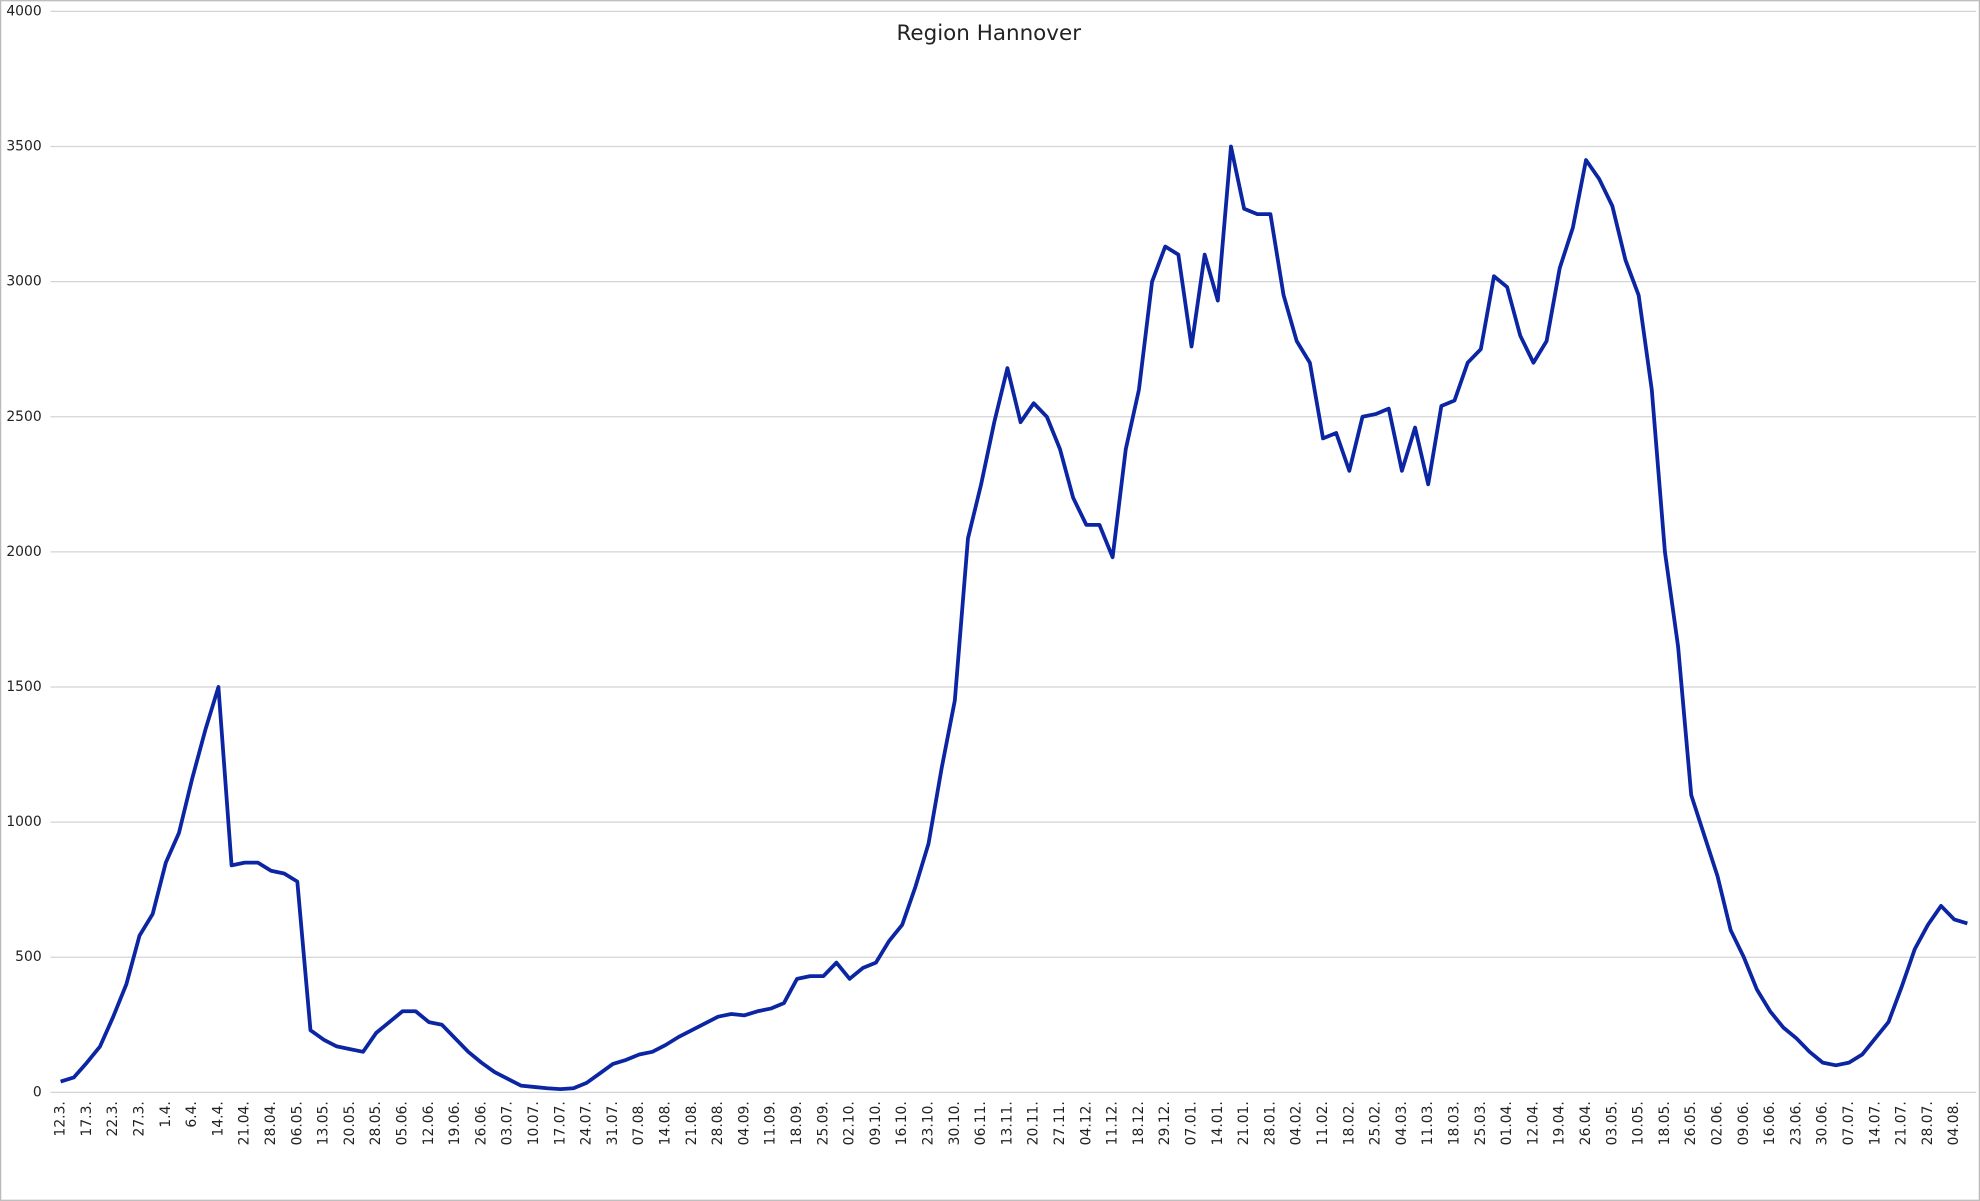  Describe the element at coordinates (403, 1123) in the screenshot. I see `x-tick-label: 05.06.` at that location.